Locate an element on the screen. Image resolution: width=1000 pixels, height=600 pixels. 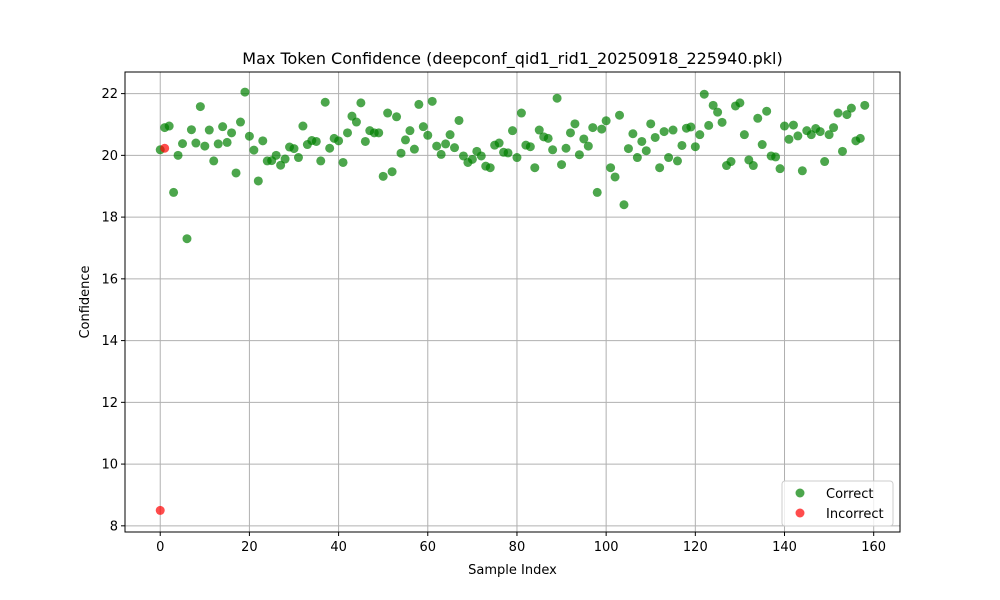
y-axis-ticks: 8 10 12 14 16 18 20 22 is located at coordinates (113, 310).